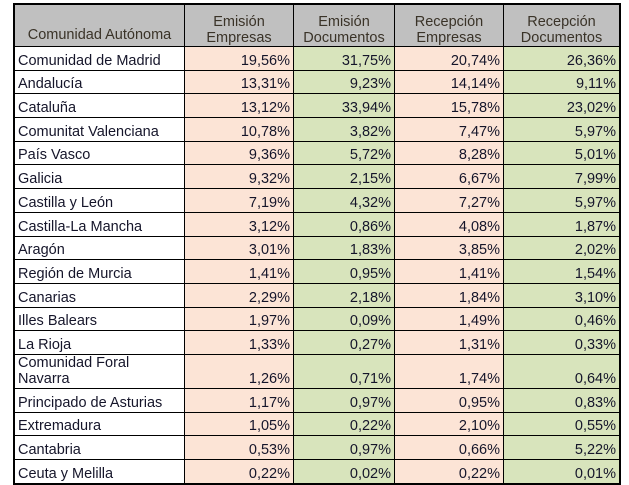 The width and height of the screenshot is (629, 485). I want to click on cell-comunidad: Región de Murcia, so click(99, 271).